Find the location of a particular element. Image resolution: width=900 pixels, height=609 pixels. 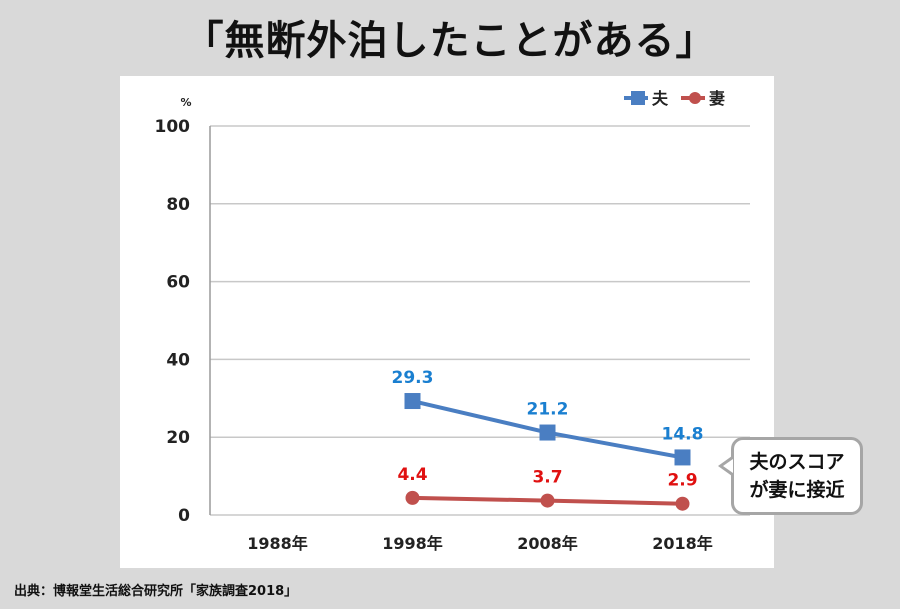

y-unit-label: % is located at coordinates (185, 102).